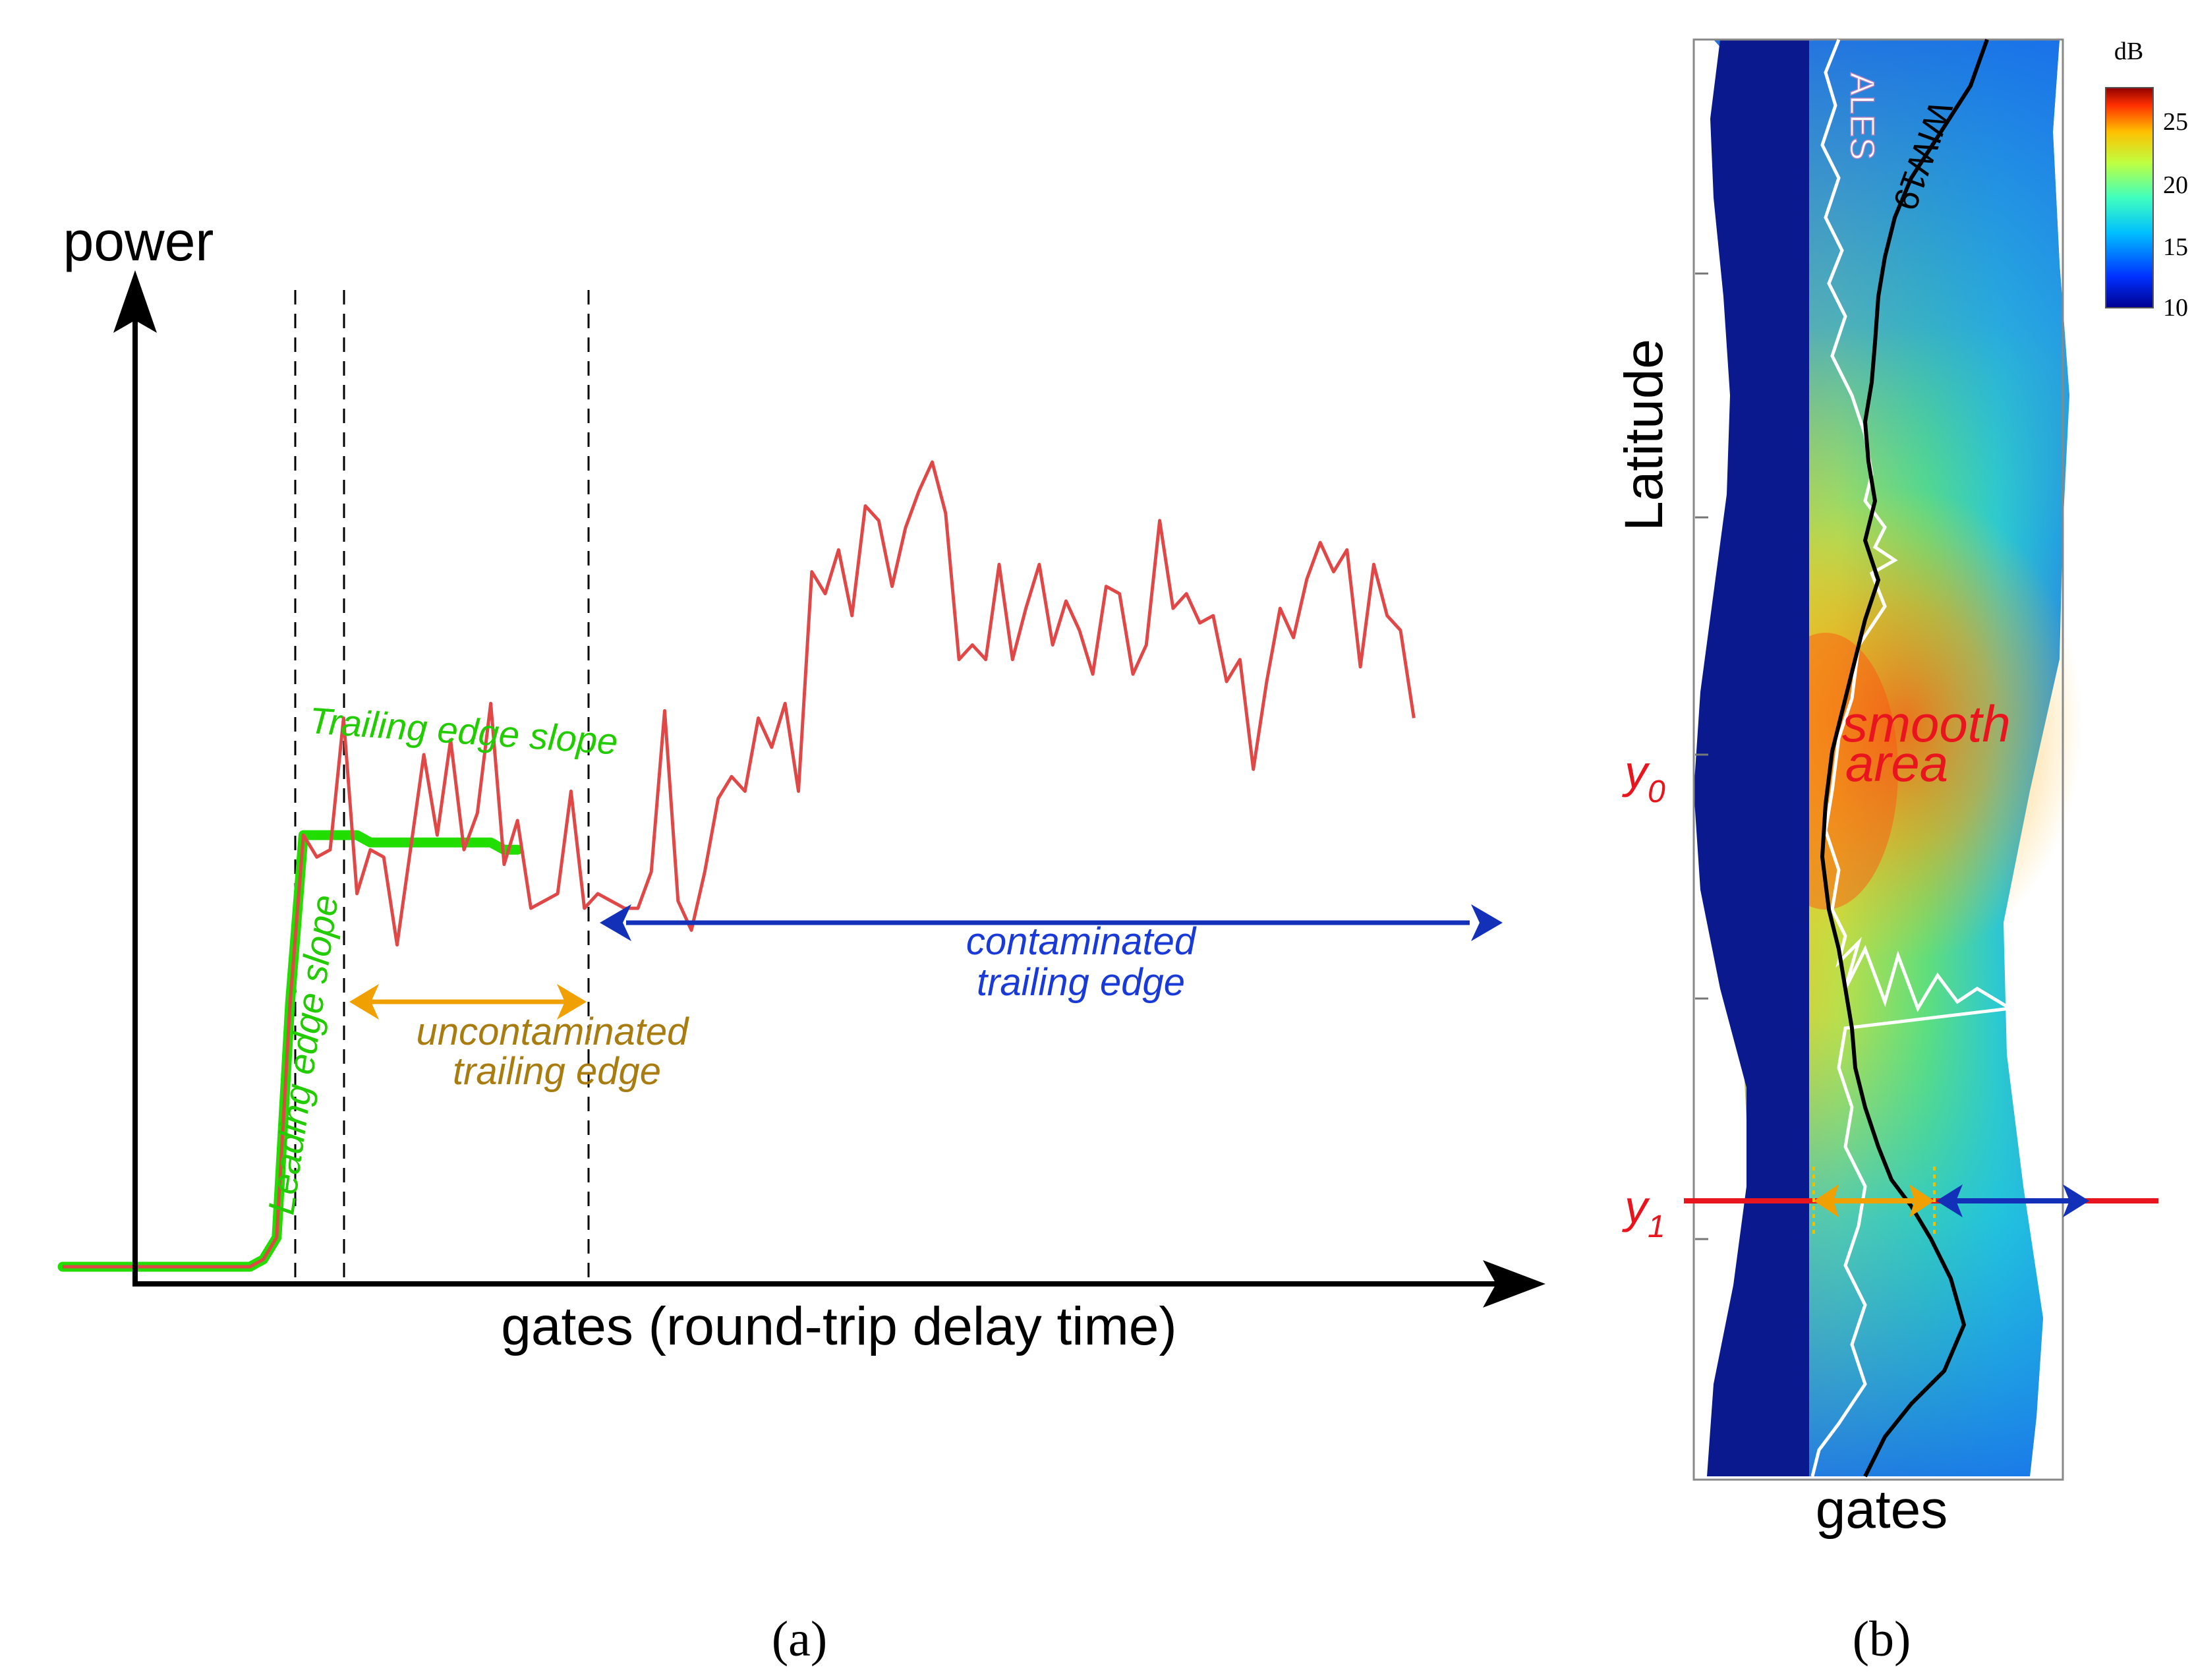 This screenshot has height=1680, width=2194. What do you see at coordinates (1644, 435) in the screenshot?
I see `latitude-label: Latitude` at bounding box center [1644, 435].